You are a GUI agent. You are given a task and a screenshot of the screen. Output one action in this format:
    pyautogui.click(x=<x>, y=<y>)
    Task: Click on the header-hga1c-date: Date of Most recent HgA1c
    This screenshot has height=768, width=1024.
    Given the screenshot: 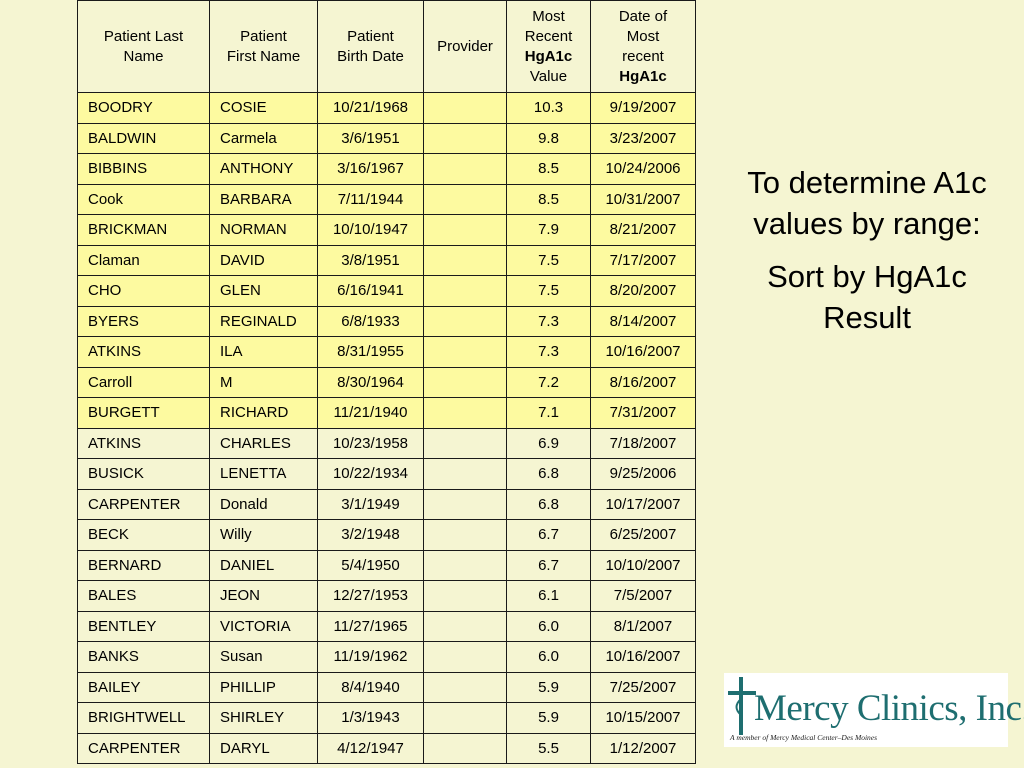 What is the action you would take?
    pyautogui.click(x=643, y=46)
    